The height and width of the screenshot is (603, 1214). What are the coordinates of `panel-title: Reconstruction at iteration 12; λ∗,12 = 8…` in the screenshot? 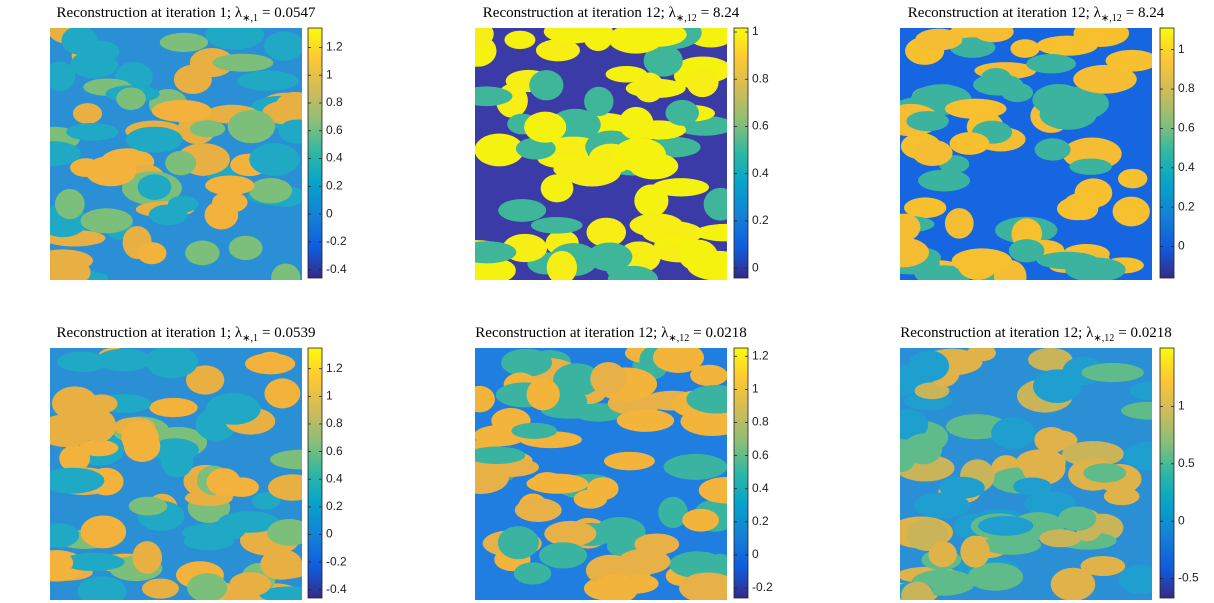 It's located at (611, 14).